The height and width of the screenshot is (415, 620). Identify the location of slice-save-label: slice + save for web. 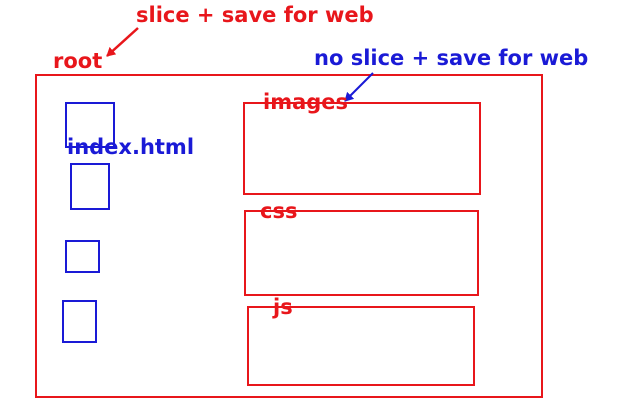
(255, 15).